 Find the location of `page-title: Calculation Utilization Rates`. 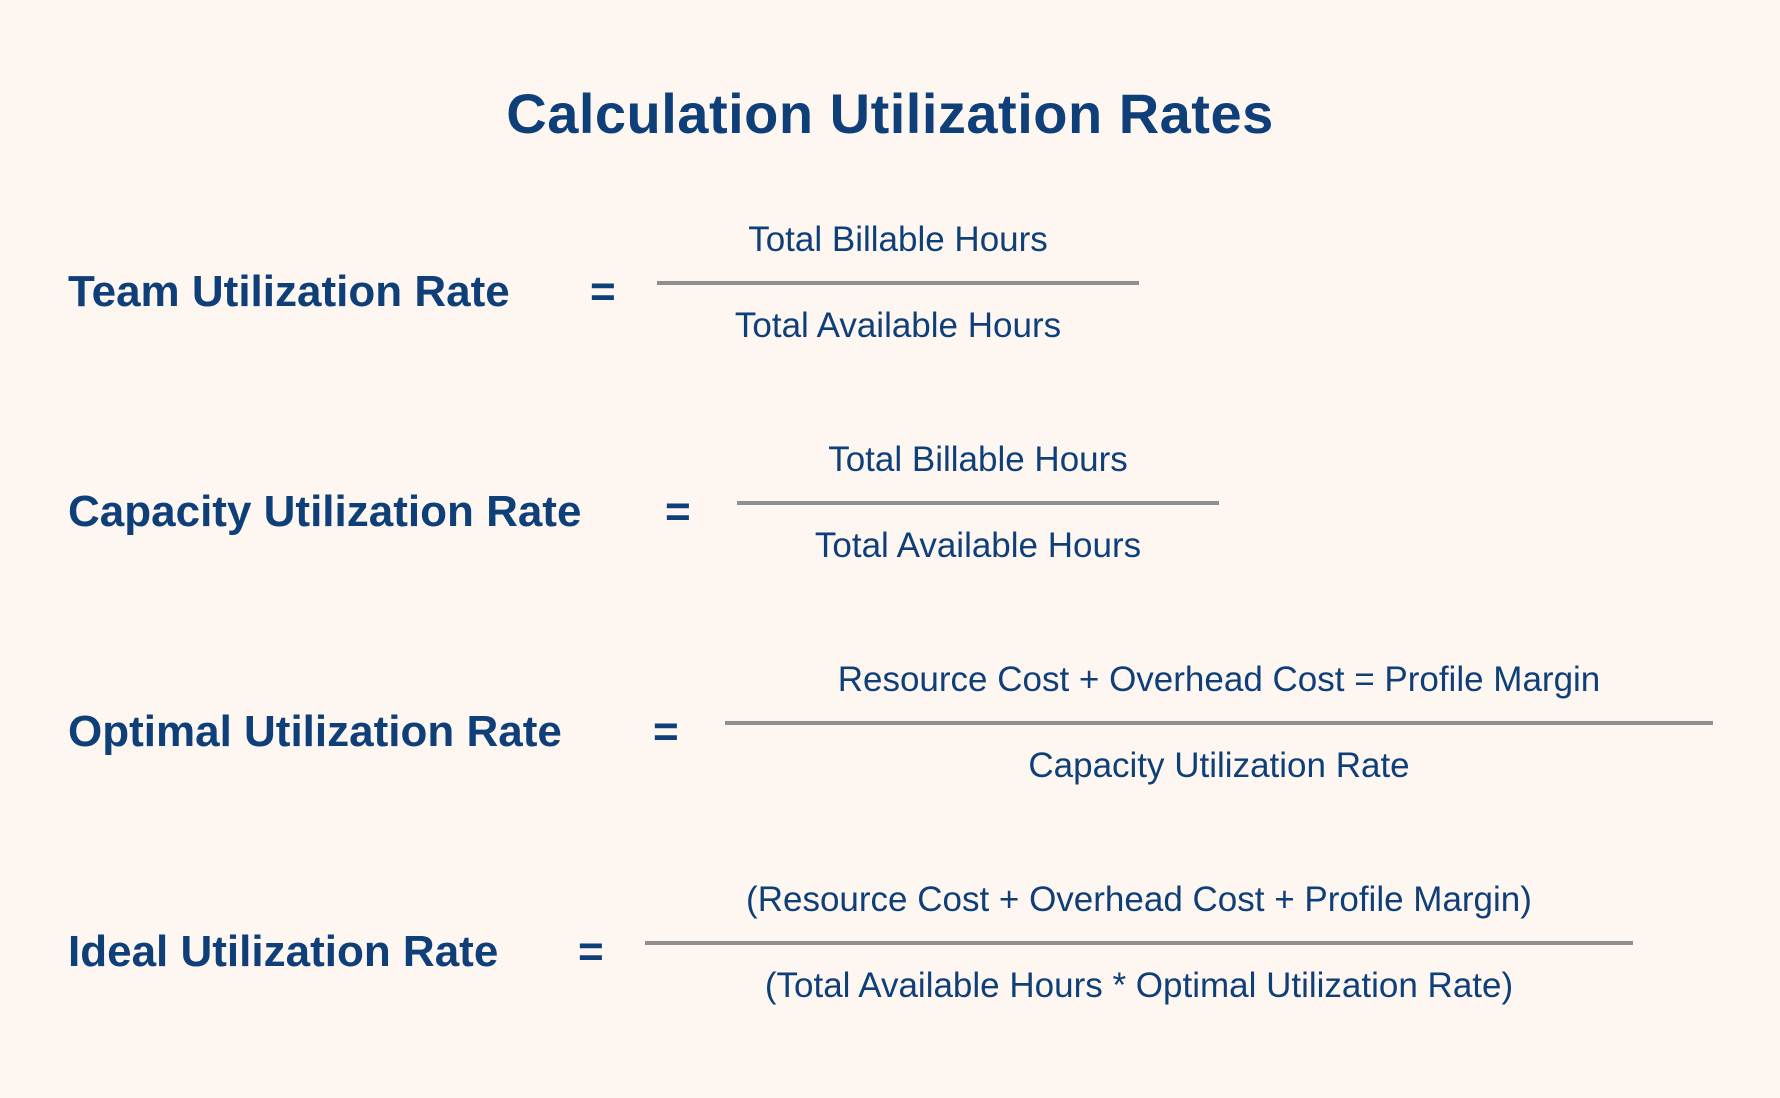

page-title: Calculation Utilization Rates is located at coordinates (890, 113).